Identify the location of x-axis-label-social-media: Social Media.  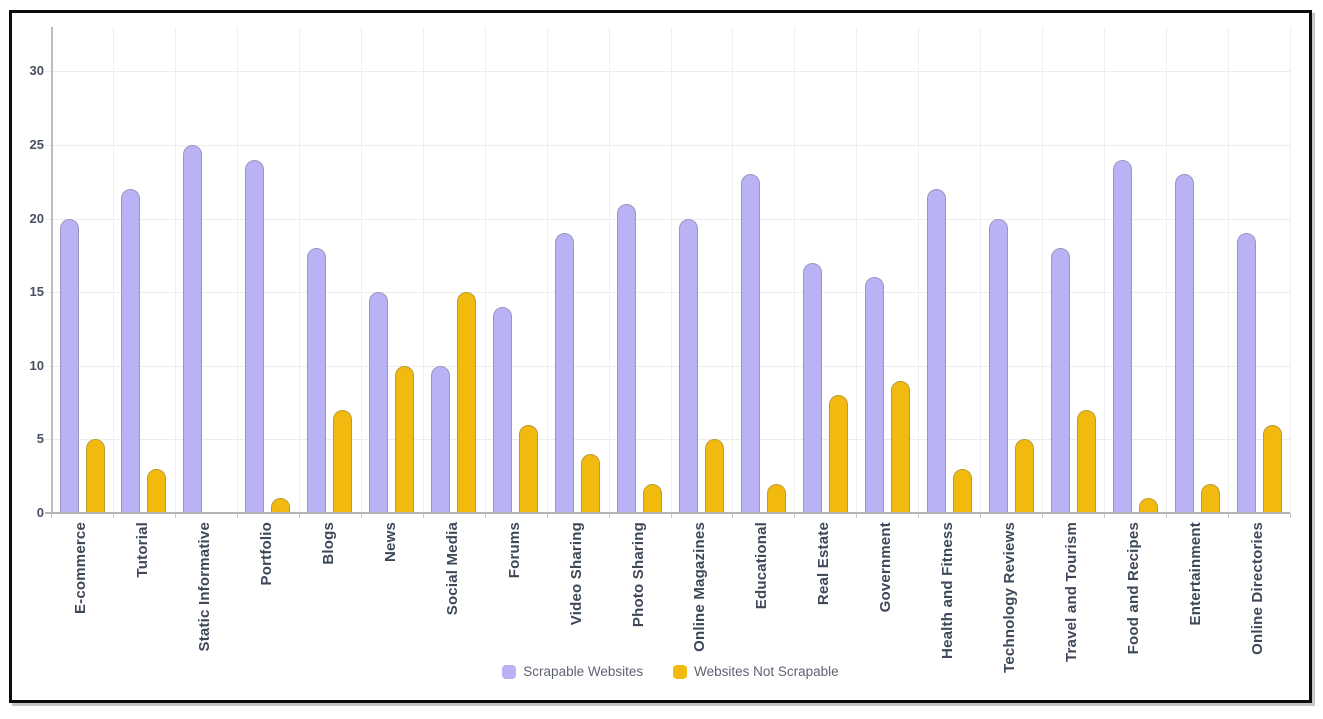
(452, 569).